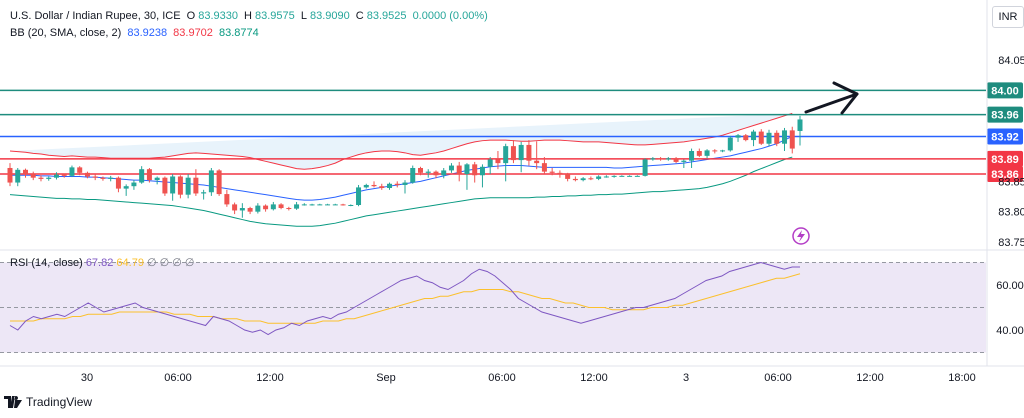 The width and height of the screenshot is (1024, 418). What do you see at coordinates (66, 33) in the screenshot?
I see `bb-label: BB (20, SMA, close, 2)` at bounding box center [66, 33].